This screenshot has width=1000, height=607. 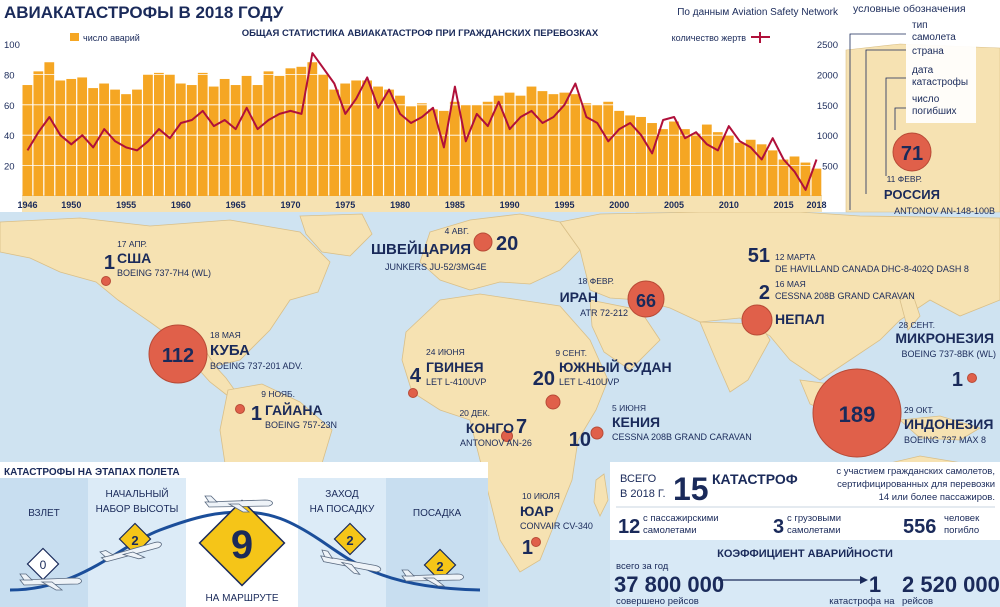 I want to click on page-title: АВИАКАТАСТРОФЫ В 2018 ГОДУ, so click(x=144, y=12).